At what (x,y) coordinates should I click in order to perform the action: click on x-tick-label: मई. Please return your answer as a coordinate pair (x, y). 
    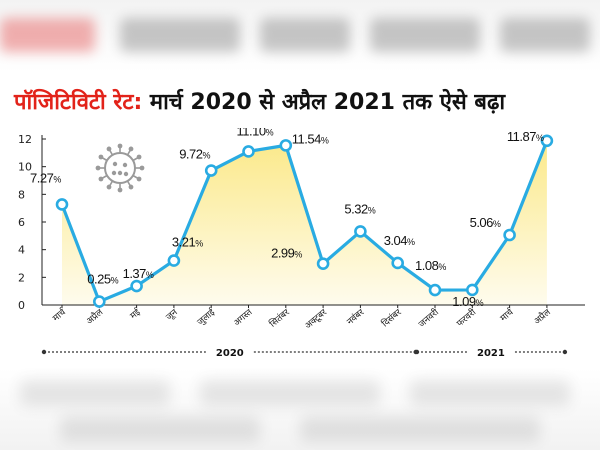
    Looking at the image, I should click on (135, 313).